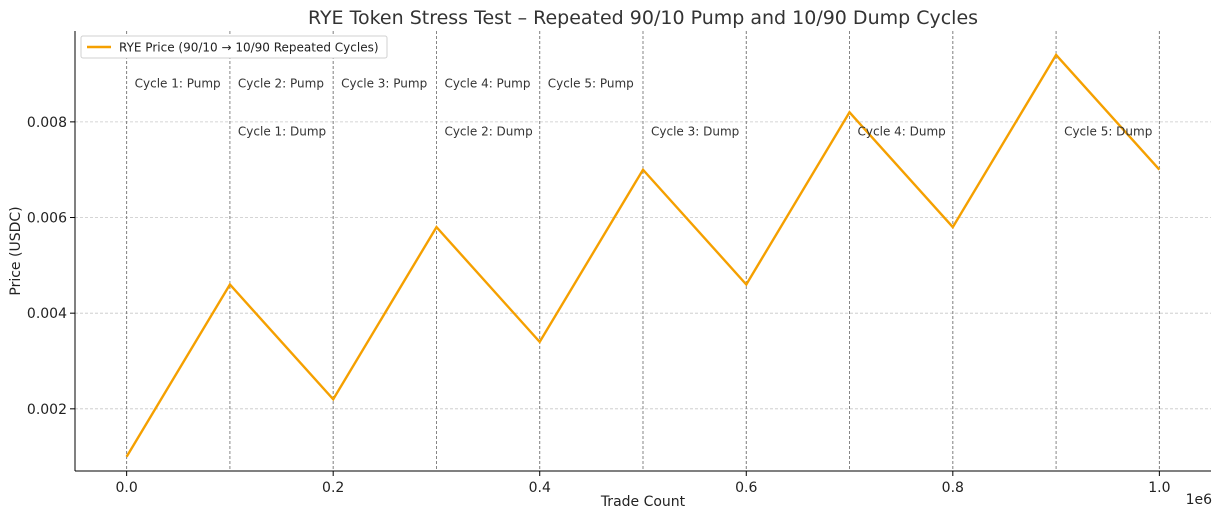  Describe the element at coordinates (488, 131) in the screenshot. I see `cycle-annotation: Cycle 2: Dump` at that location.